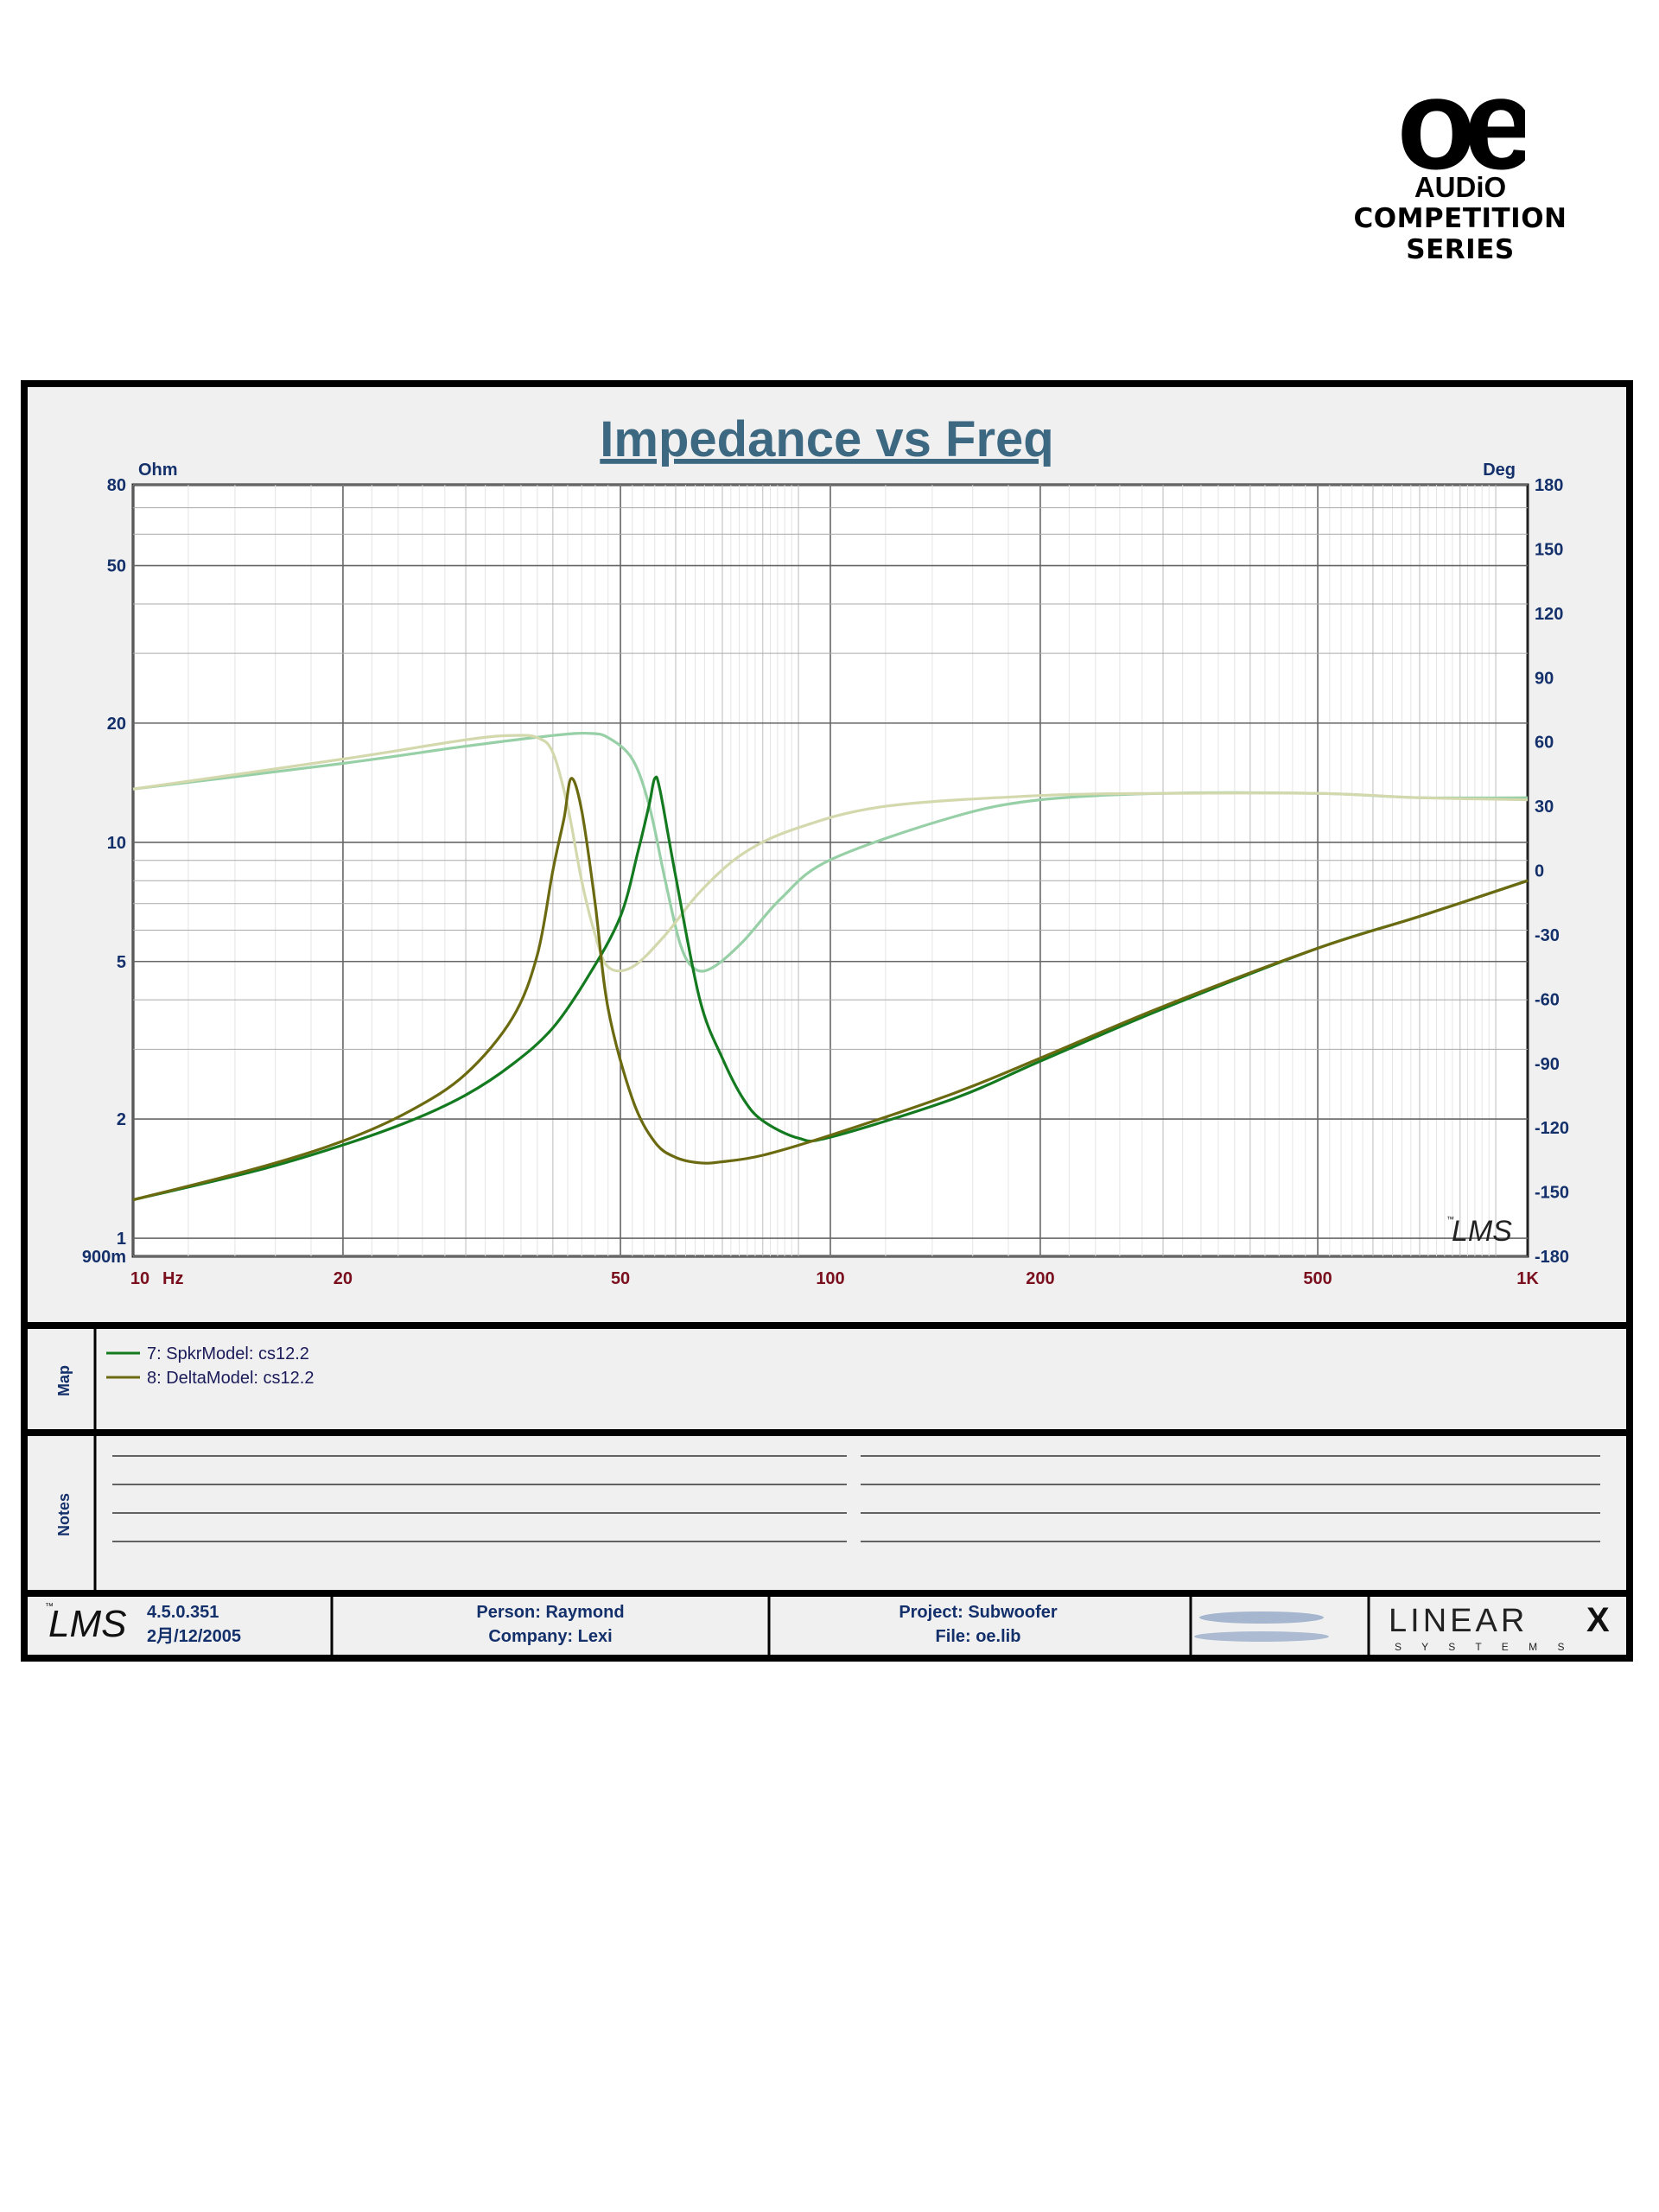 Image resolution: width=1659 pixels, height=2212 pixels. I want to click on x-tick-label: 500, so click(1317, 1278).